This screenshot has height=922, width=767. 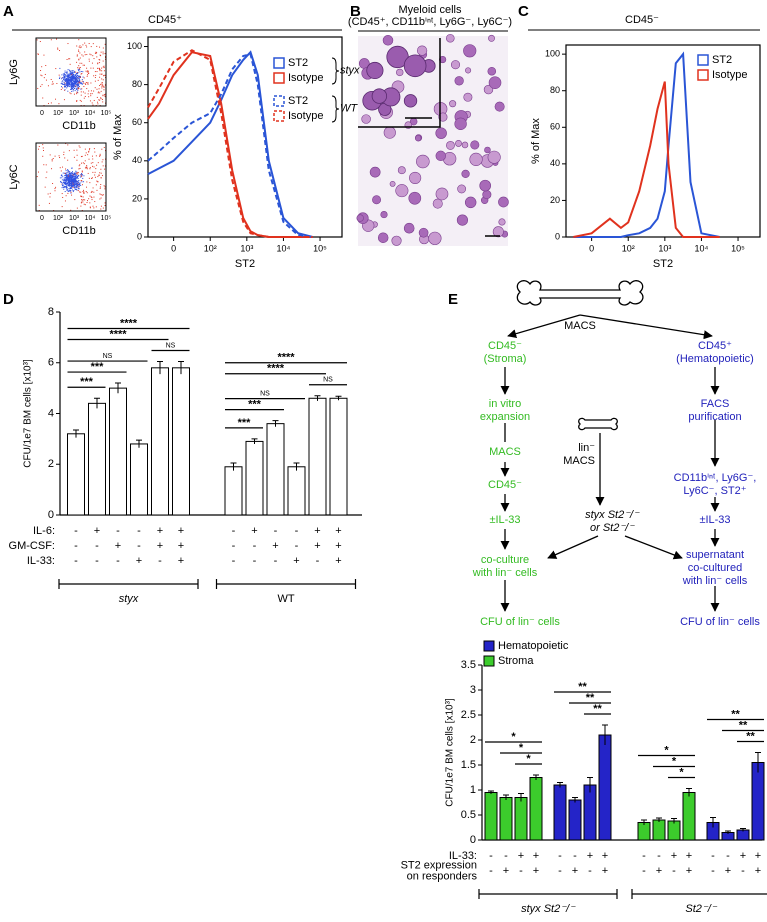 What do you see at coordinates (58, 218) in the screenshot?
I see `tick-label: 10²` at bounding box center [58, 218].